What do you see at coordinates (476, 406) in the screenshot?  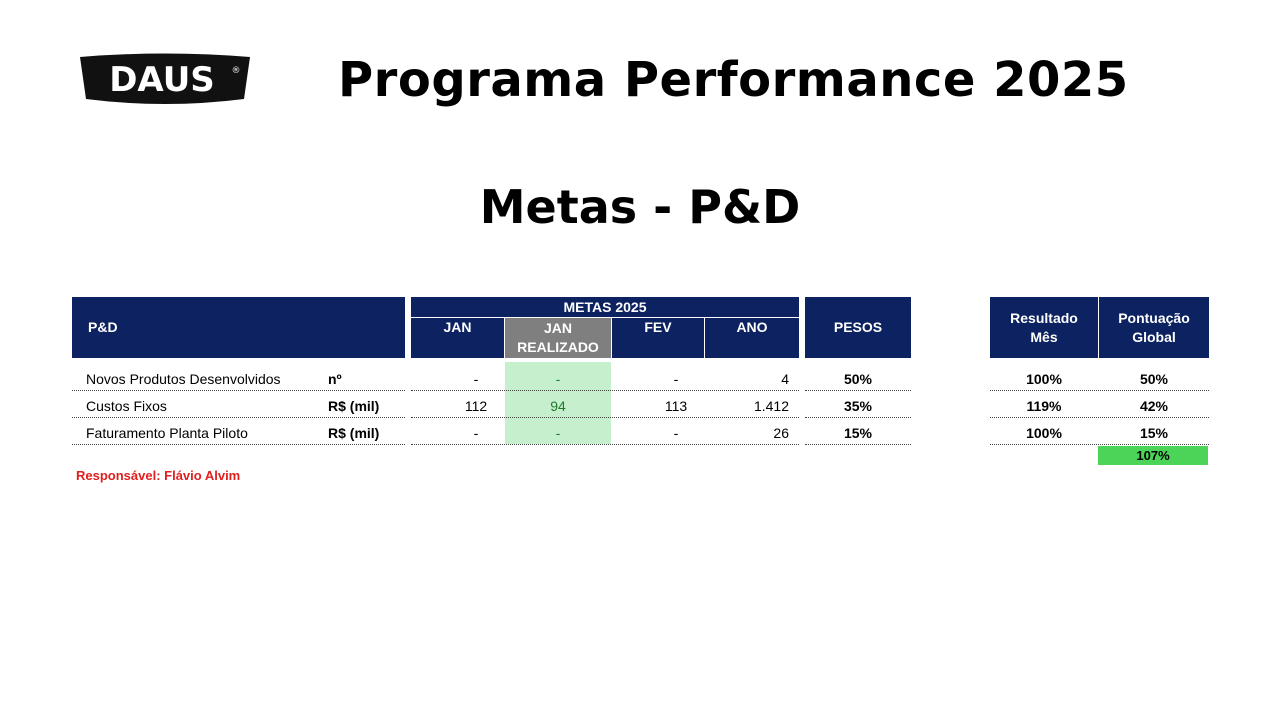 I see `cell-jan: 112` at bounding box center [476, 406].